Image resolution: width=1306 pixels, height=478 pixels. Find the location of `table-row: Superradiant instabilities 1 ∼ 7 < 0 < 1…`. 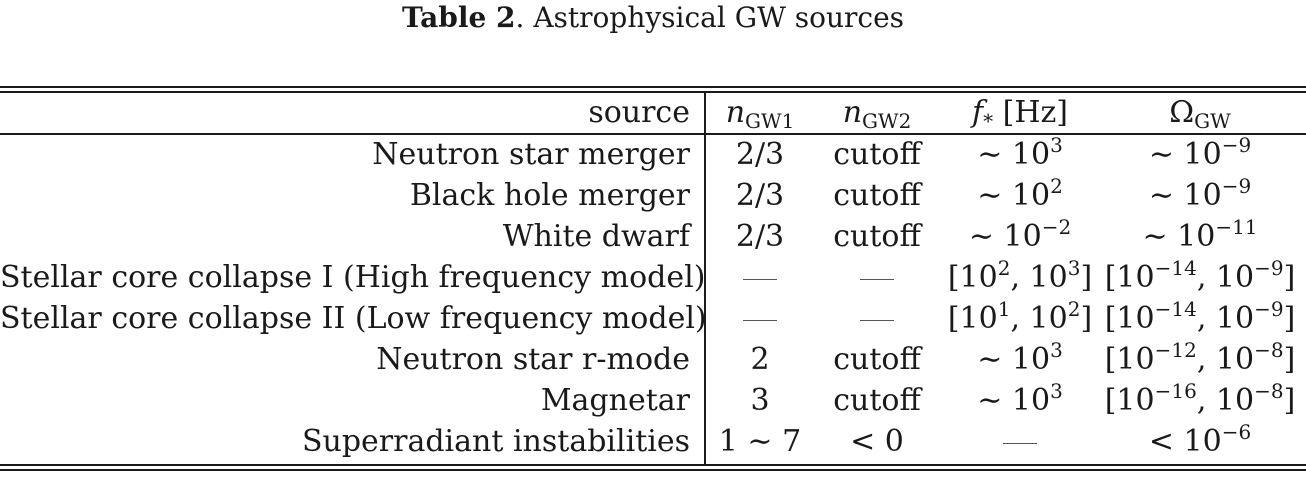

table-row: Superradiant instabilities 1 ∼ 7 < 0 < 1… is located at coordinates (653, 442).